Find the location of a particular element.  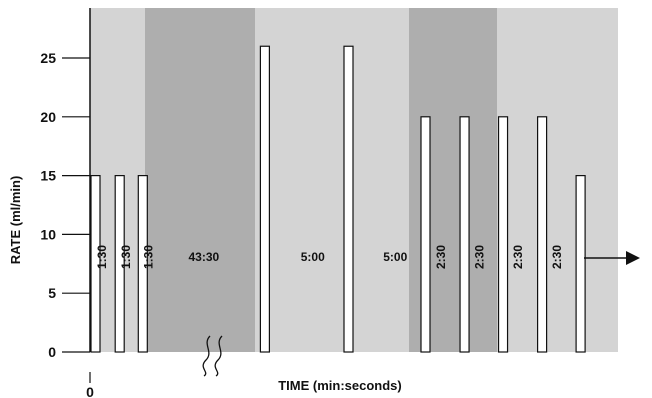

y-tick-label-25: 25 is located at coordinates (48, 58).